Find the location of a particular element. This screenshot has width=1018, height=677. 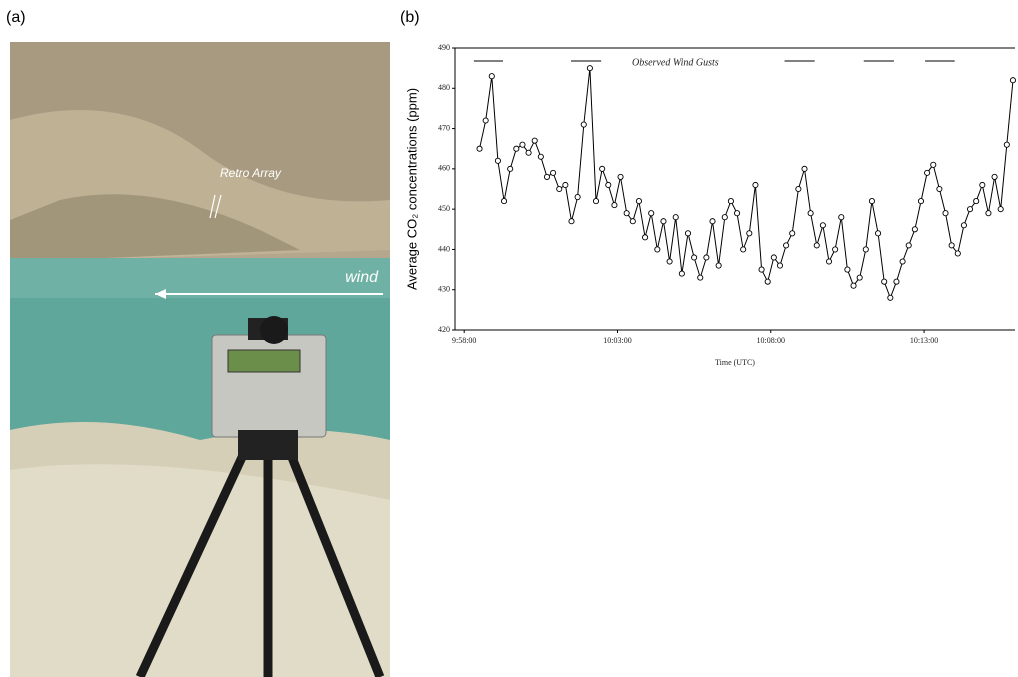

y-tick-label: 430 is located at coordinates (444, 289).